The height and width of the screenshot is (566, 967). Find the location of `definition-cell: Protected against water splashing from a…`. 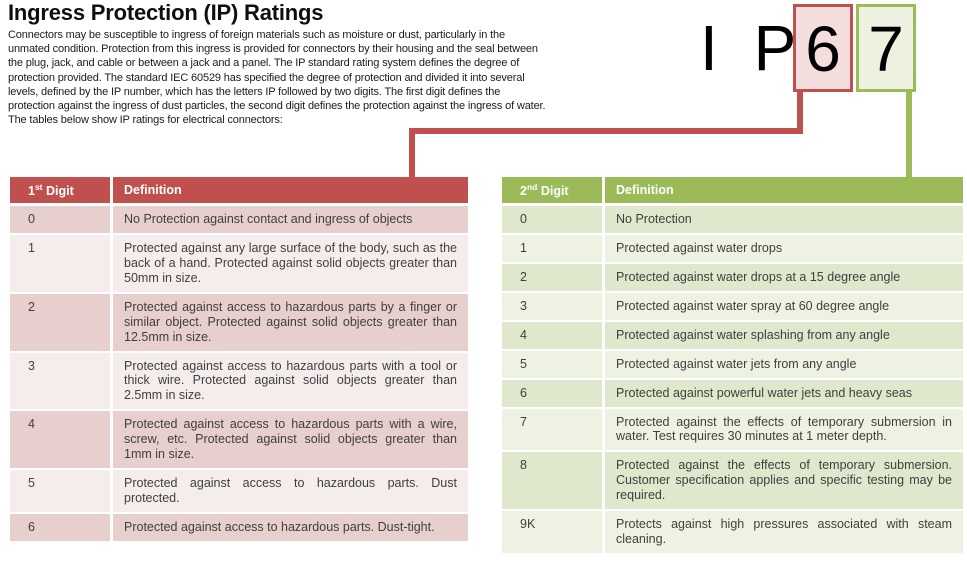

definition-cell: Protected against water splashing from a… is located at coordinates (784, 336).